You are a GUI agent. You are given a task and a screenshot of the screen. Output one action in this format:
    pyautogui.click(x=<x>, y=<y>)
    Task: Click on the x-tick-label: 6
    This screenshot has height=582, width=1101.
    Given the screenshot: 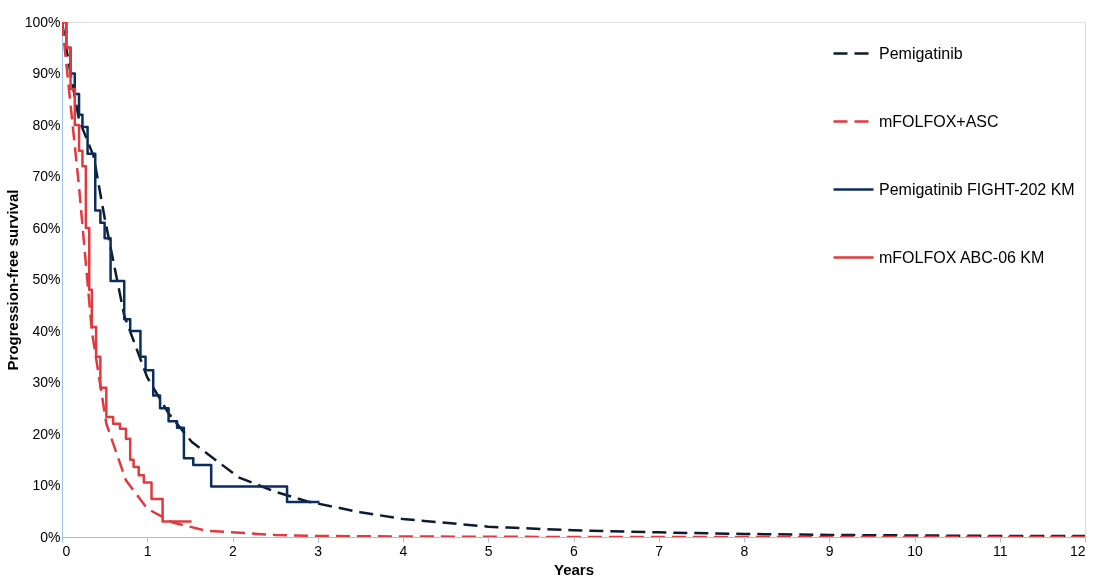 What is the action you would take?
    pyautogui.click(x=574, y=550)
    